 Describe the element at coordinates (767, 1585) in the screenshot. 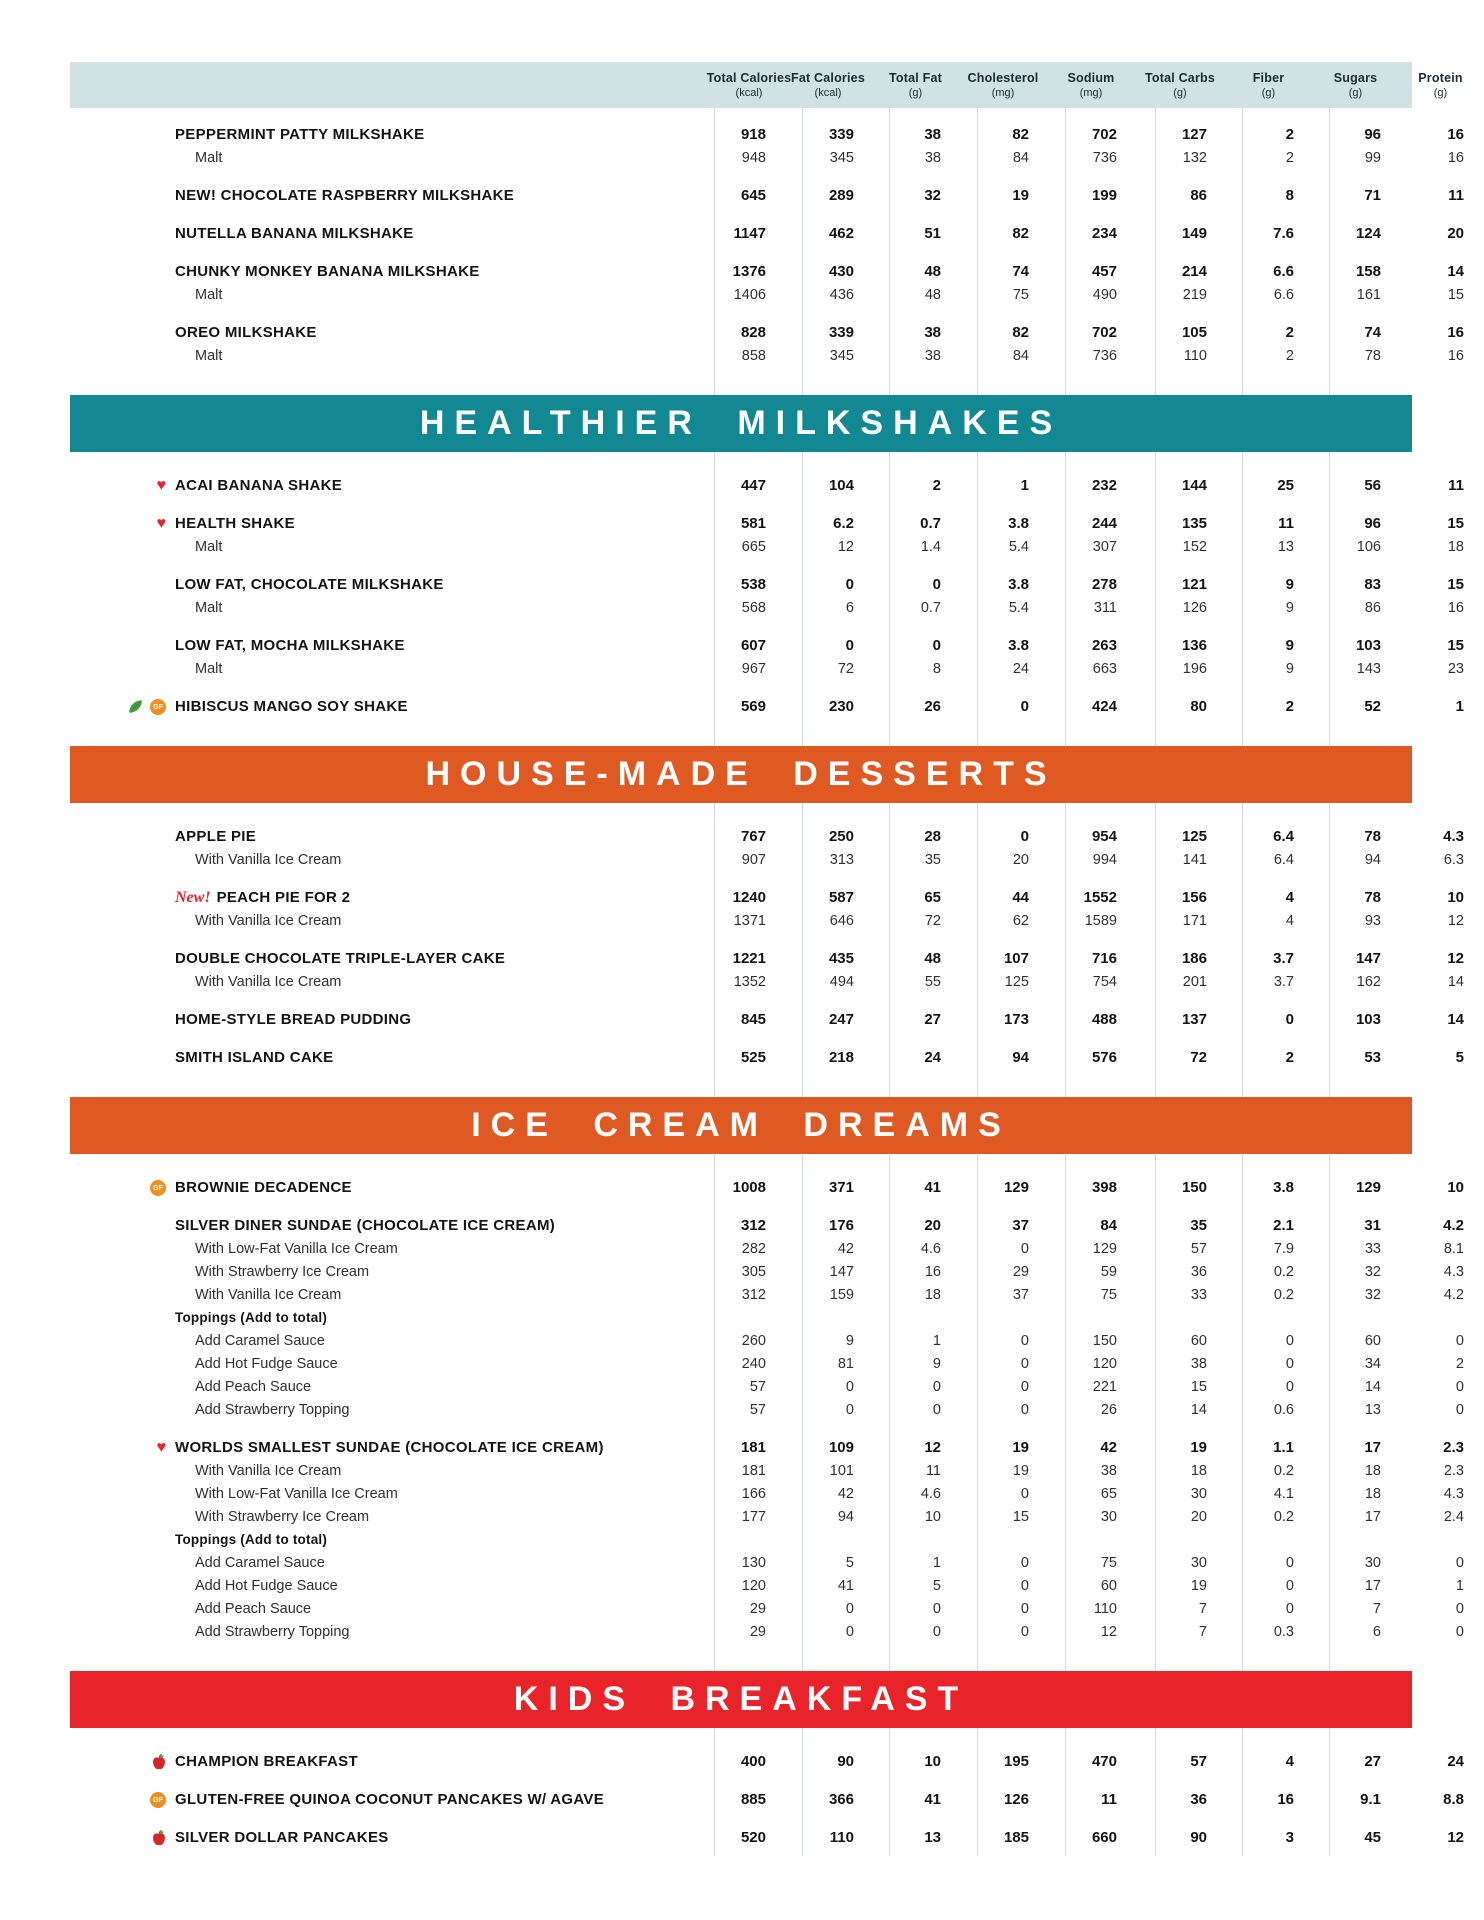

I see `sub-item-row: Add Hot Fudge Sauce 120 41 5 0 60 19 0 17 1` at that location.